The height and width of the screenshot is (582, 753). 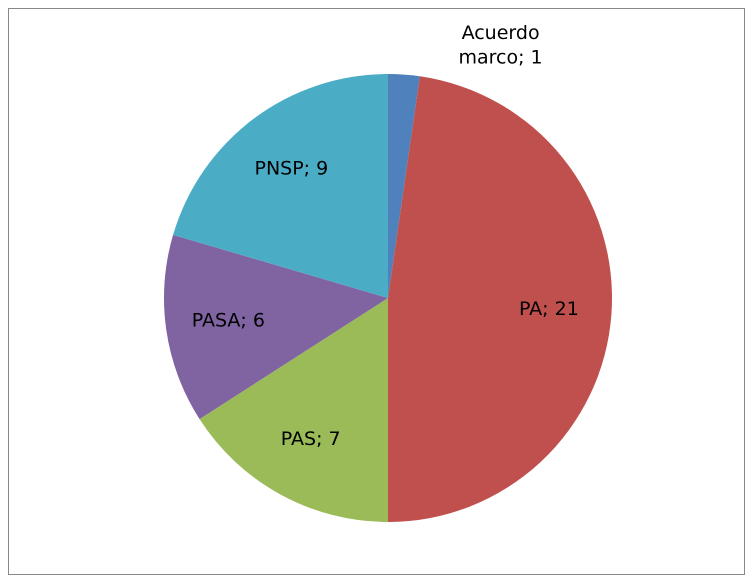 What do you see at coordinates (228, 320) in the screenshot?
I see `data-label: PASA; 6` at bounding box center [228, 320].